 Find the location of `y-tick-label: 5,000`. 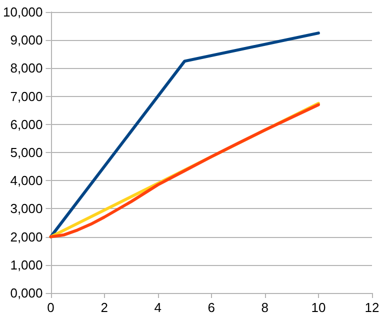

y-tick-label: 5,000 is located at coordinates (26, 152).